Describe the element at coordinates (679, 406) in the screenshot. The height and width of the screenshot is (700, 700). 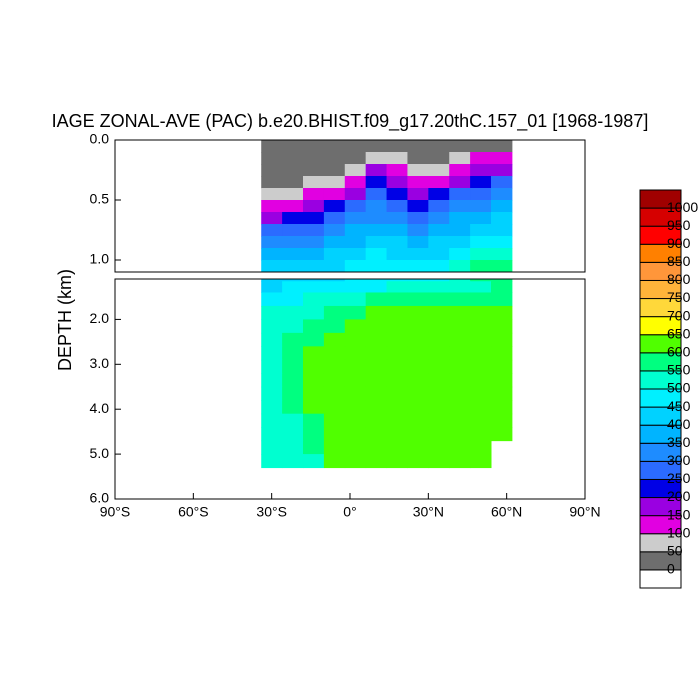
I see `colorbar-label: 450` at that location.